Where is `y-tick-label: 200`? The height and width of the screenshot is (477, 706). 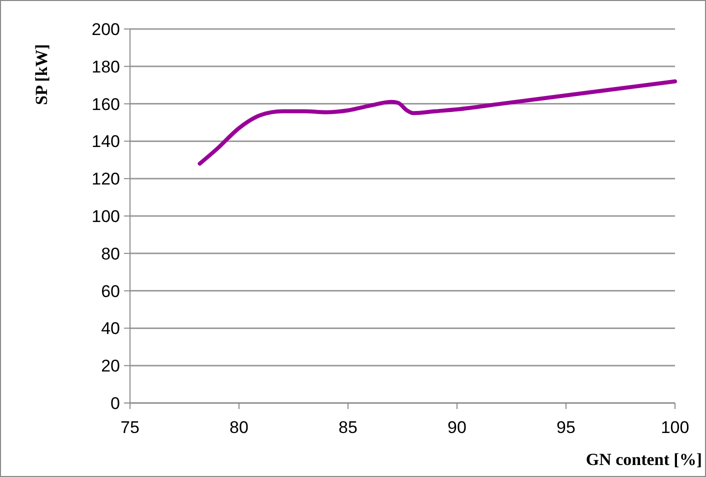 y-tick-label: 200 is located at coordinates (106, 29).